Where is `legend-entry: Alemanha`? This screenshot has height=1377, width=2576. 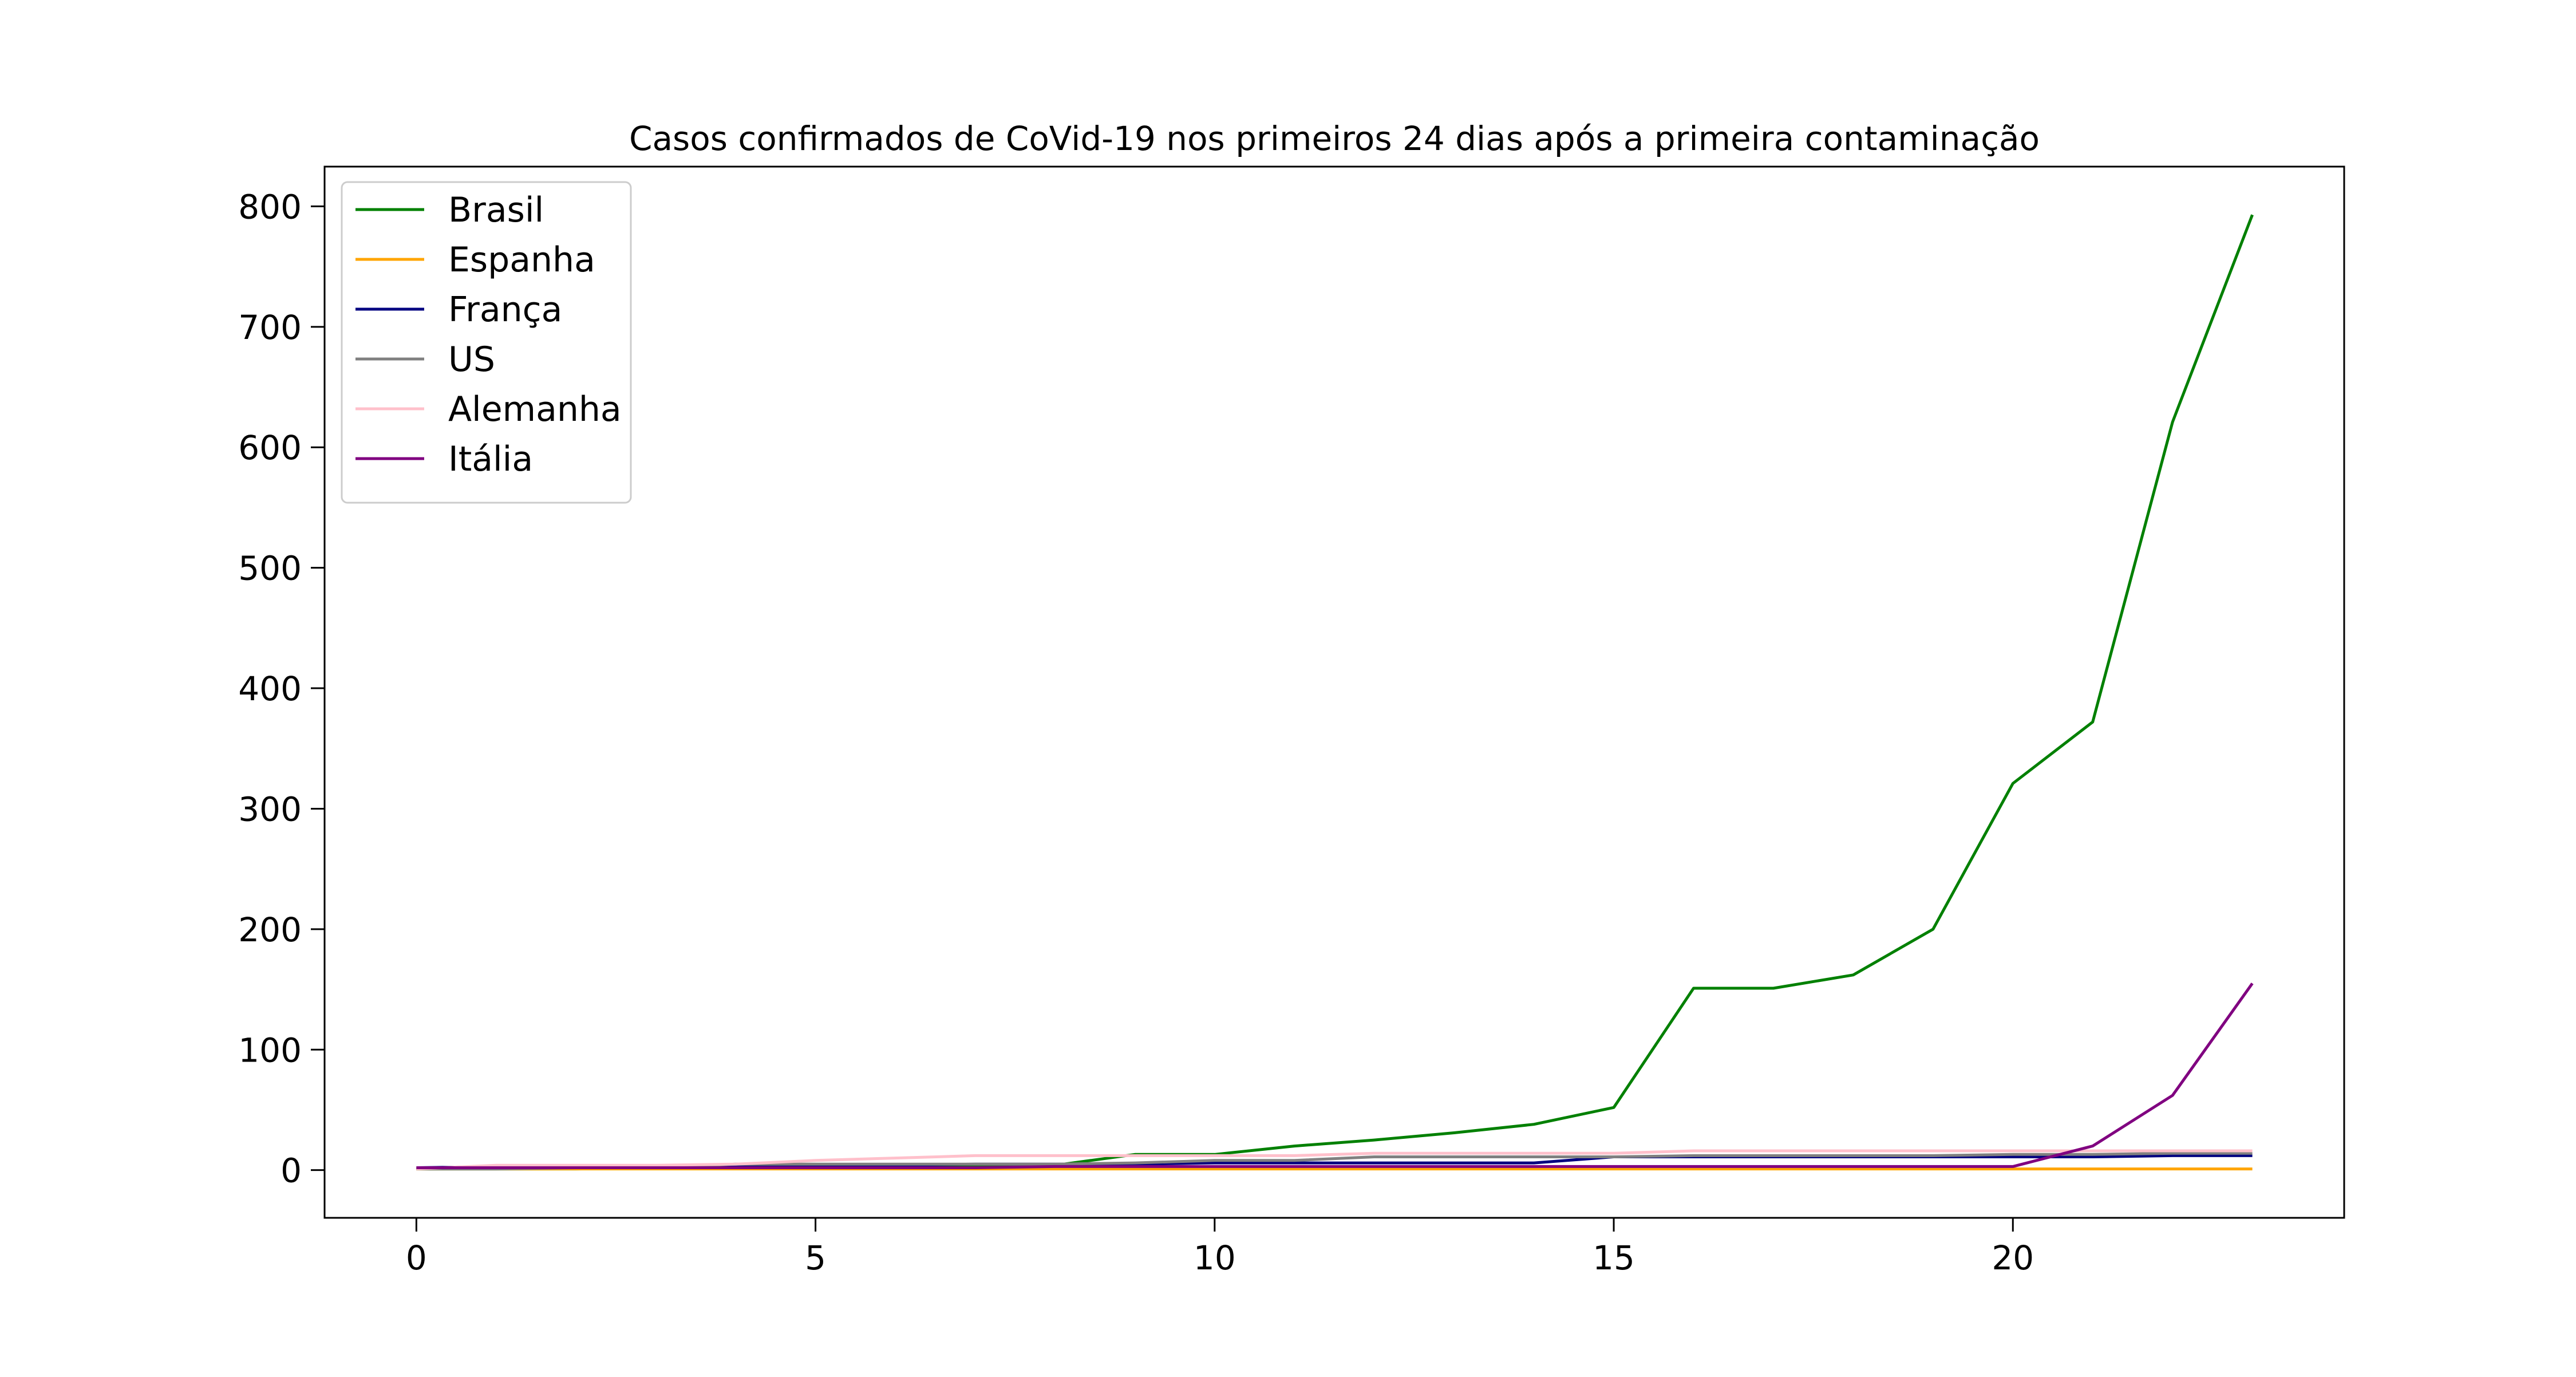
legend-entry: Alemanha is located at coordinates (535, 409).